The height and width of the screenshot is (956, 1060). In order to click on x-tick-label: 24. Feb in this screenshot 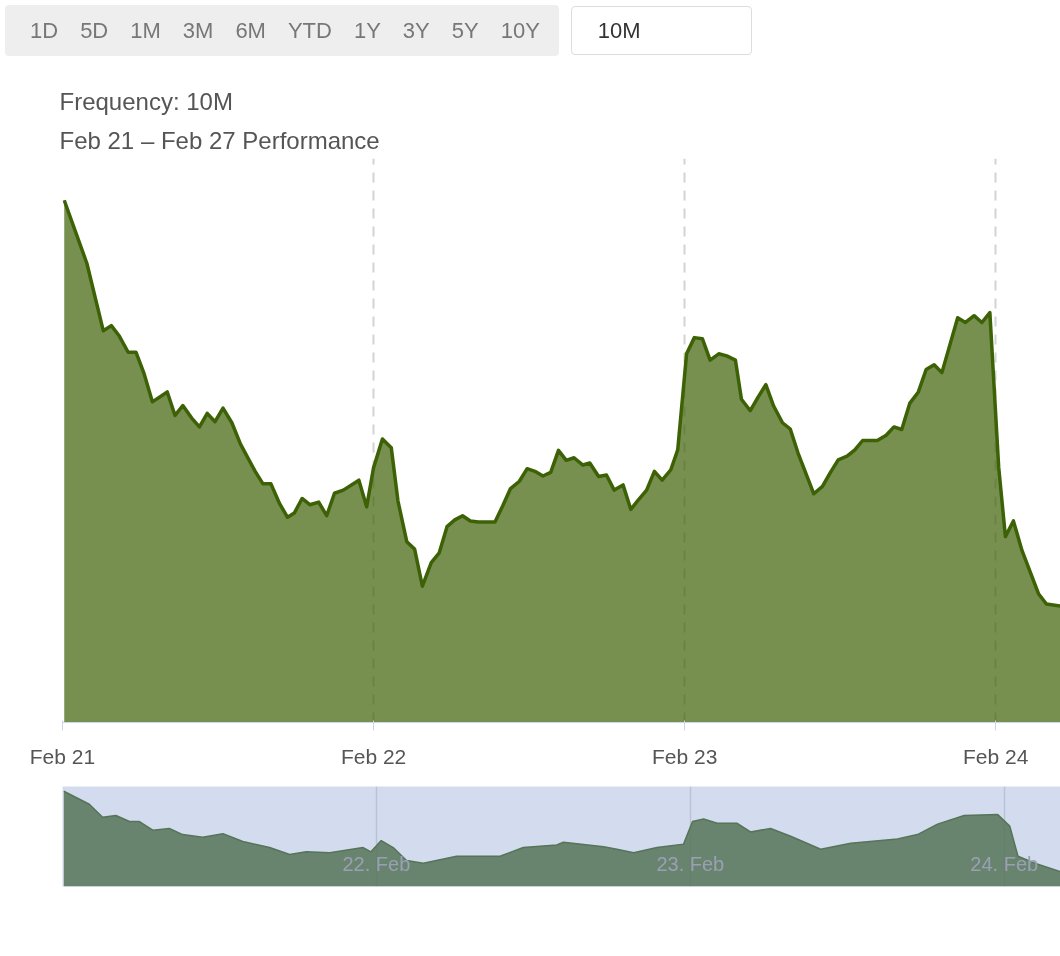, I will do `click(1004, 863)`.